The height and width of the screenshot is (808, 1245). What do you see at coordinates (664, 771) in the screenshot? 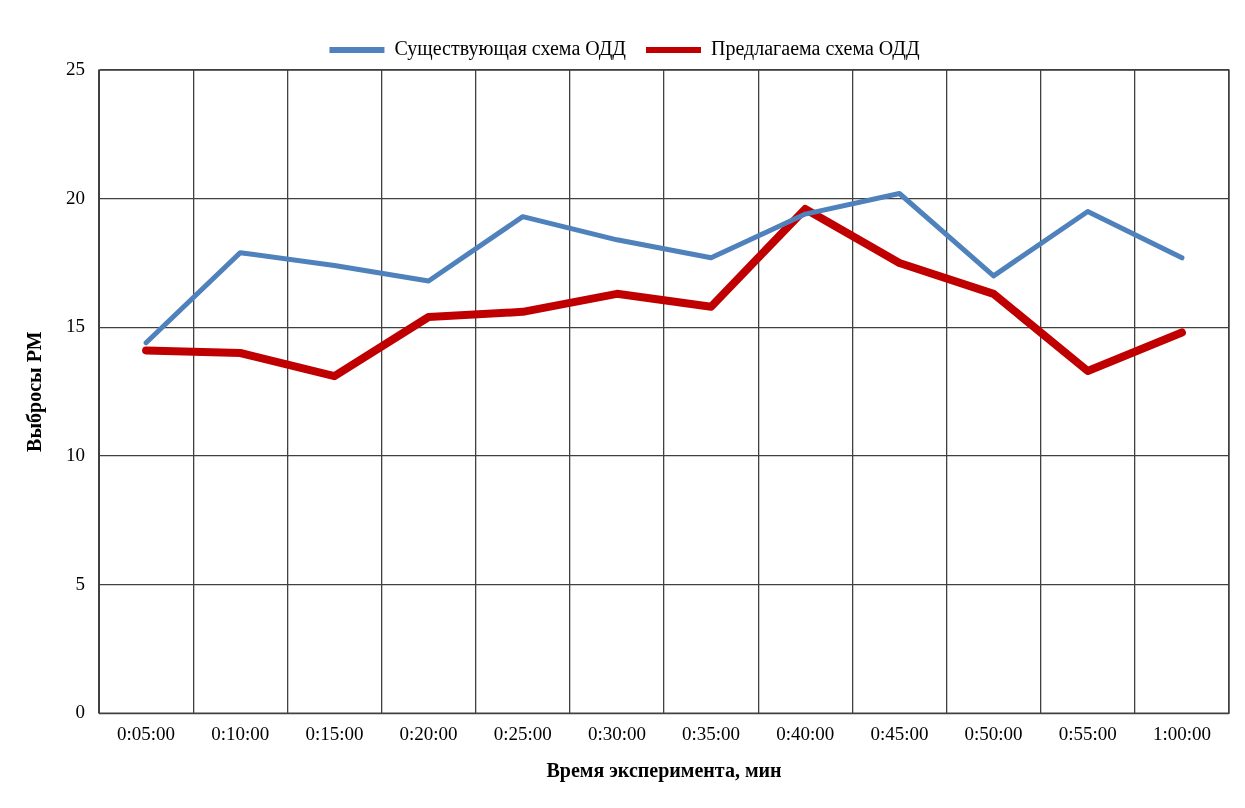
I see `x-axis-title: Время эксперимента, мин` at bounding box center [664, 771].